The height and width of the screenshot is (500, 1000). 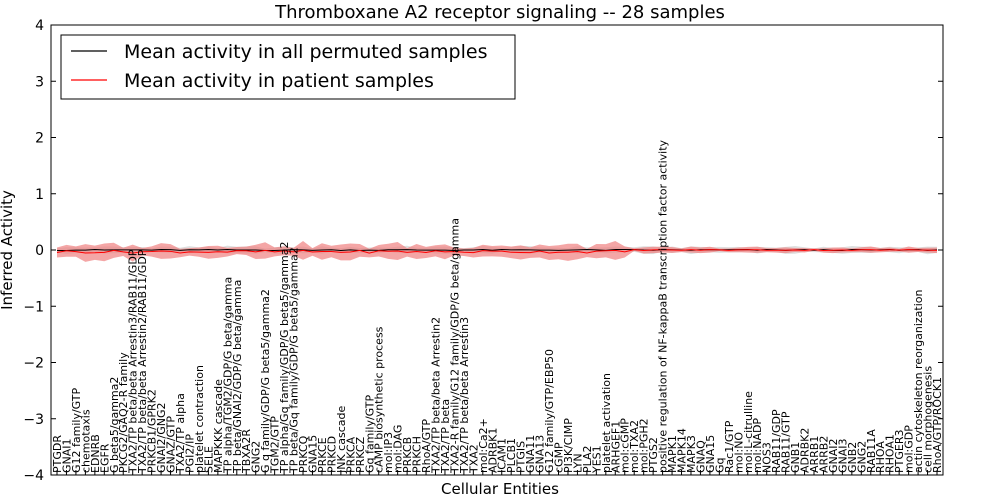 I want to click on y-tick-label: −4, so click(x=33, y=476).